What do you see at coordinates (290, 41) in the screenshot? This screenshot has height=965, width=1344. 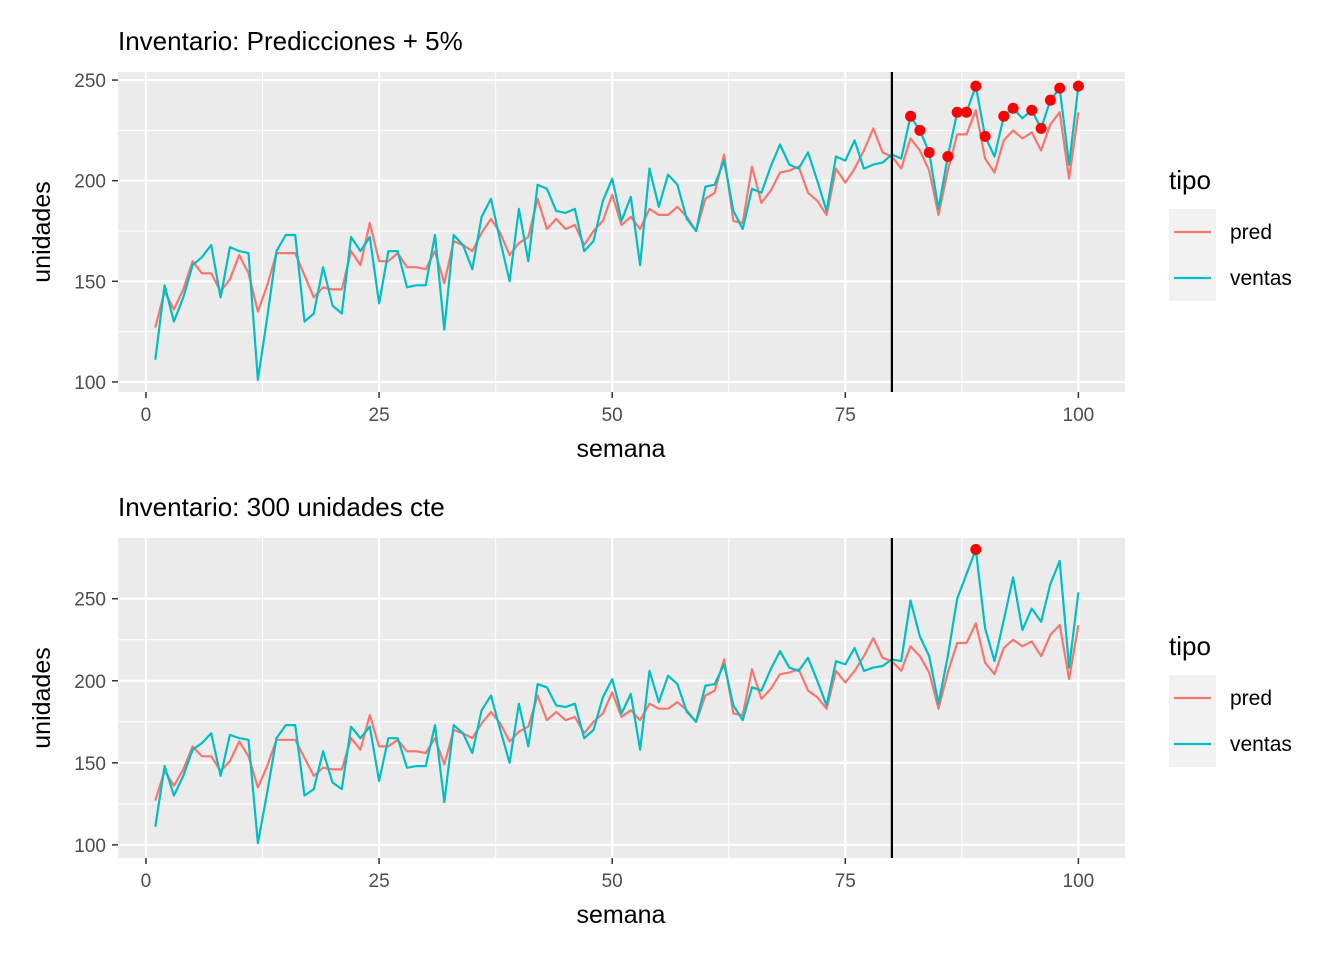 I see `chart-title: Inventario: Predicciones + 5%` at bounding box center [290, 41].